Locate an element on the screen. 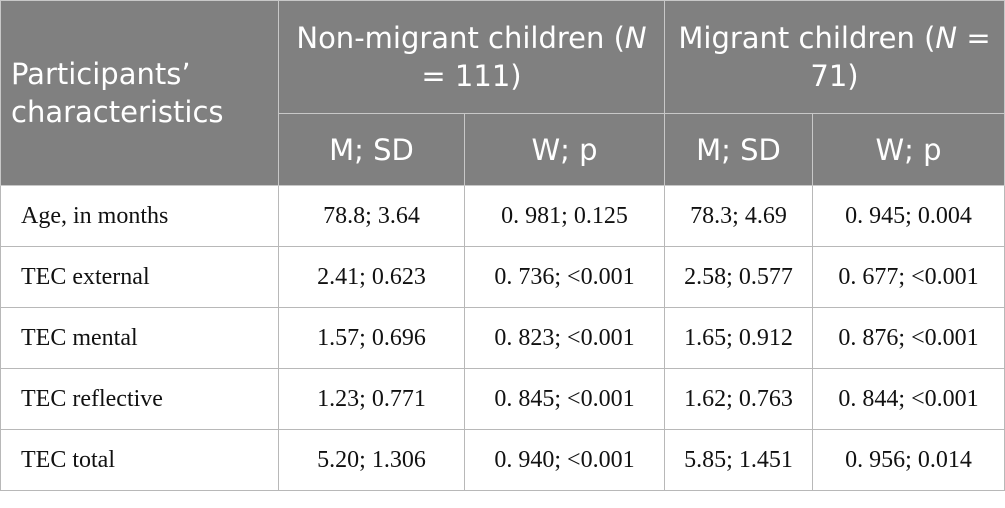  cell: 0. 940; <0.001 is located at coordinates (564, 460).